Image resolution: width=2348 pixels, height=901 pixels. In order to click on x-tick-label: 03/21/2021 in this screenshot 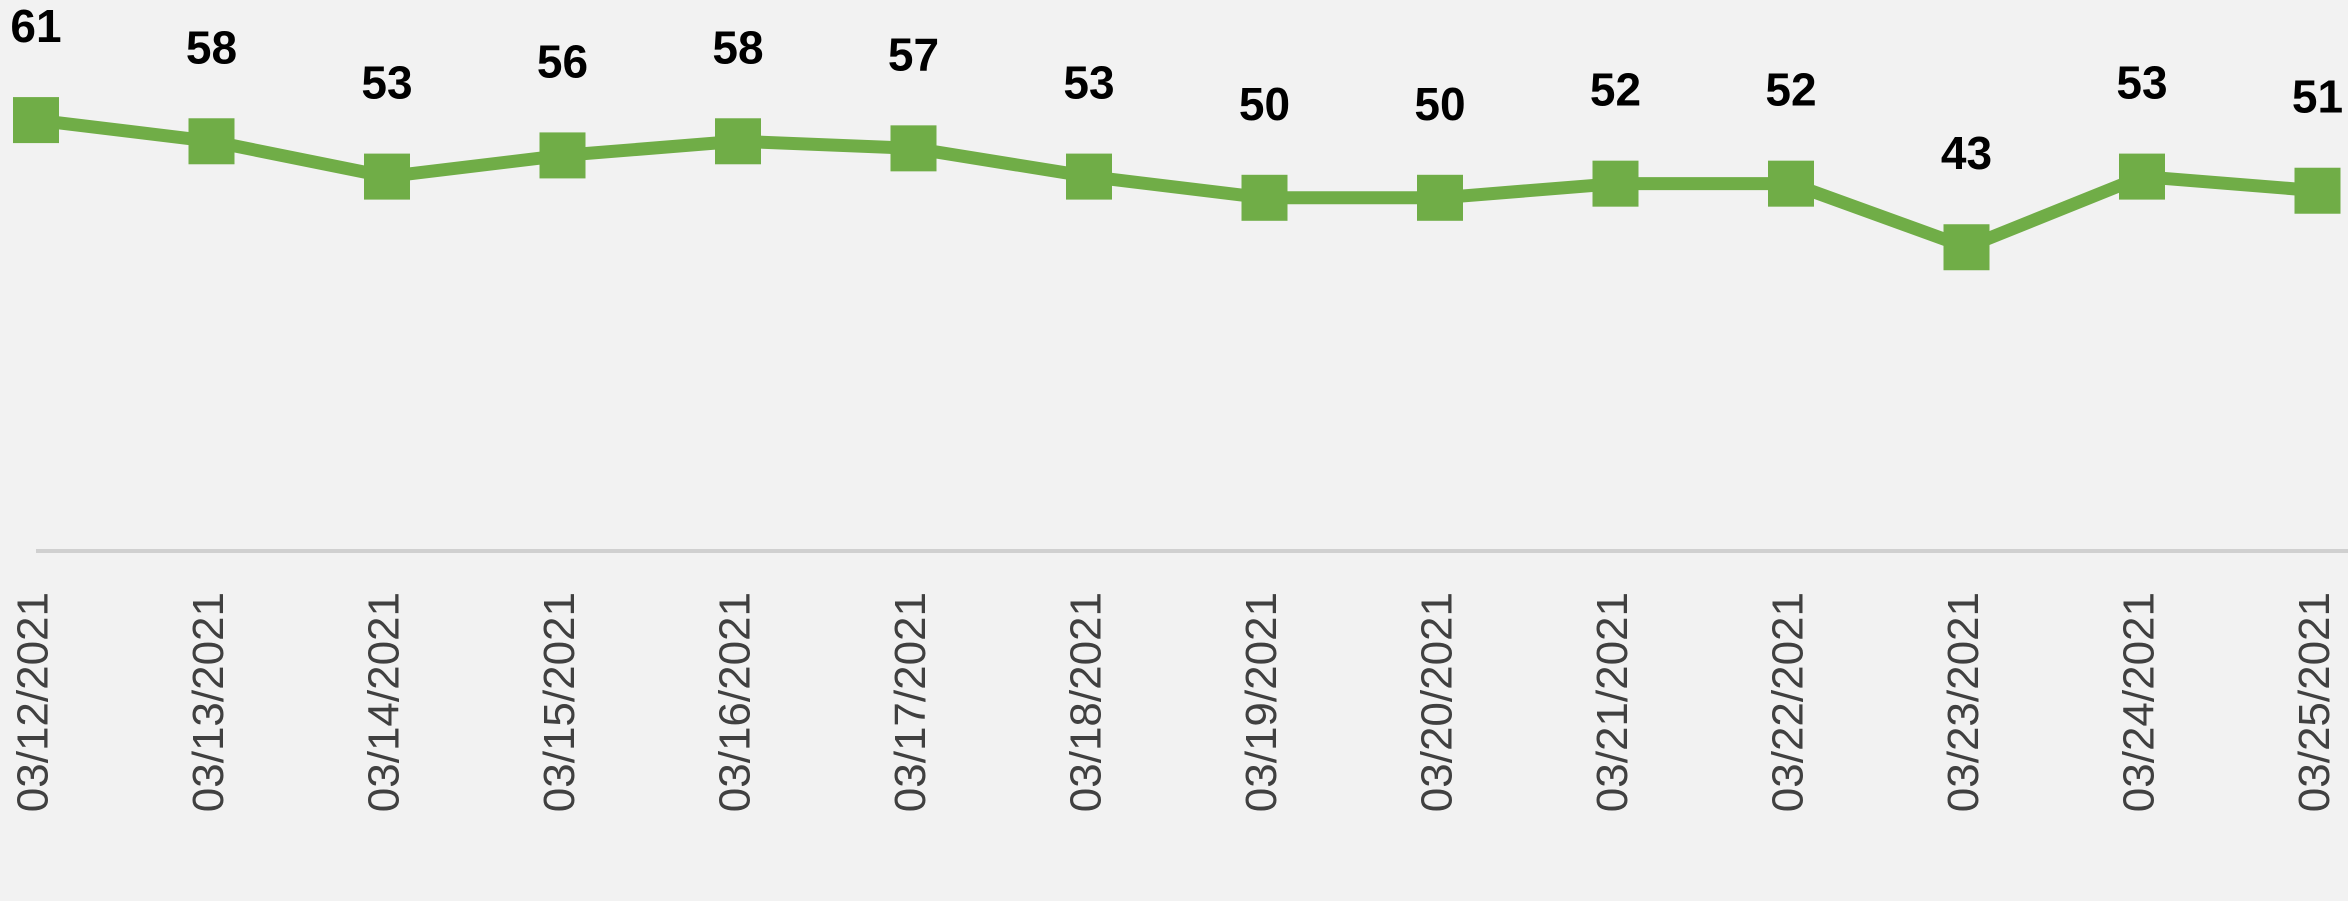, I will do `click(1612, 702)`.